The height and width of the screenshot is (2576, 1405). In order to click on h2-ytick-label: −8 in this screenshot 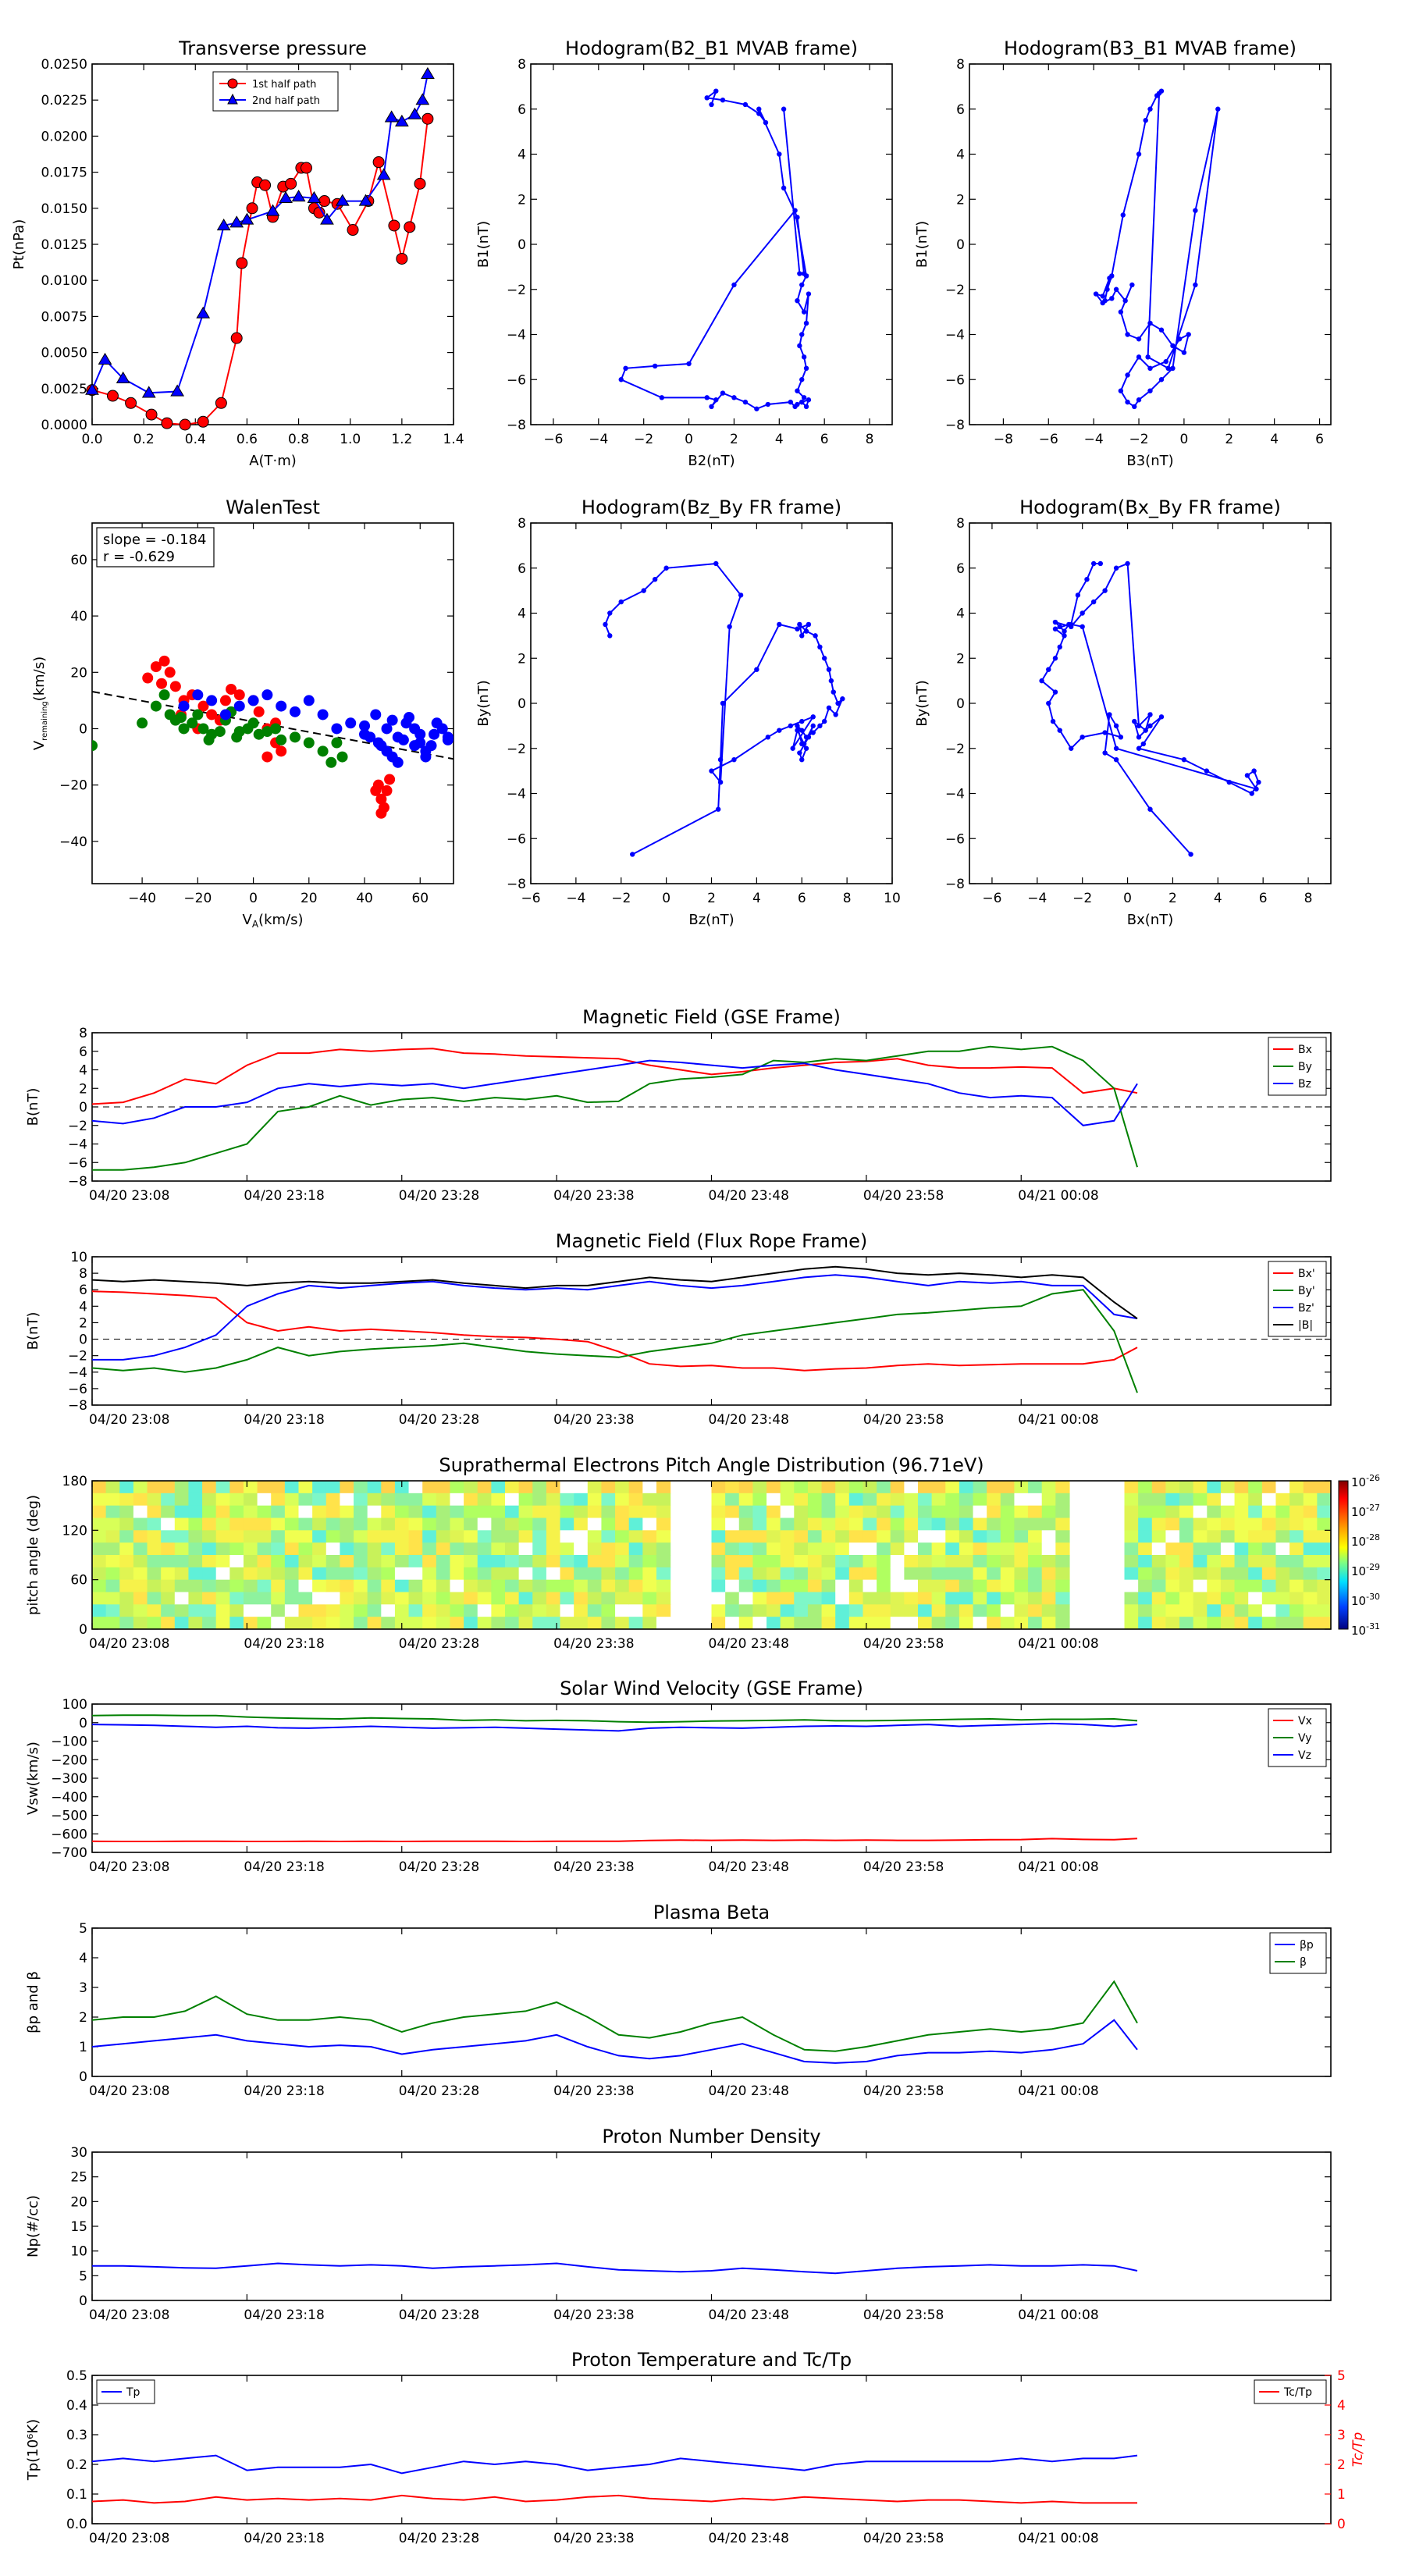, I will do `click(955, 425)`.